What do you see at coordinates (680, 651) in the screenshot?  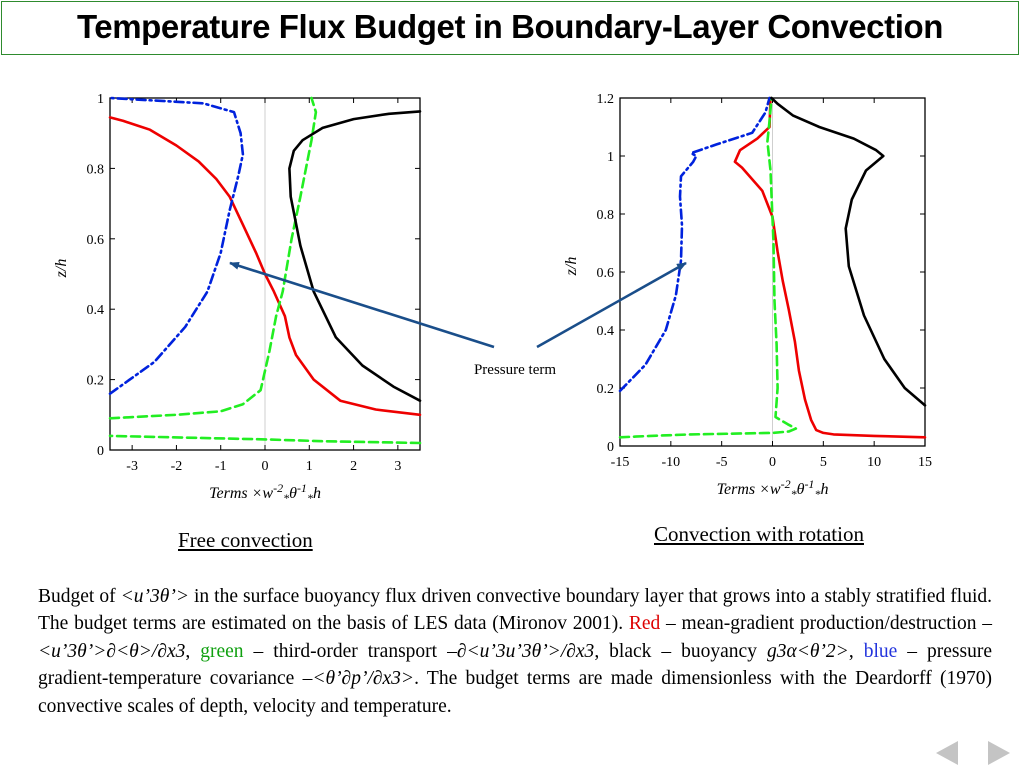 I see `text-black-desc: , black – buoyancy` at bounding box center [680, 651].